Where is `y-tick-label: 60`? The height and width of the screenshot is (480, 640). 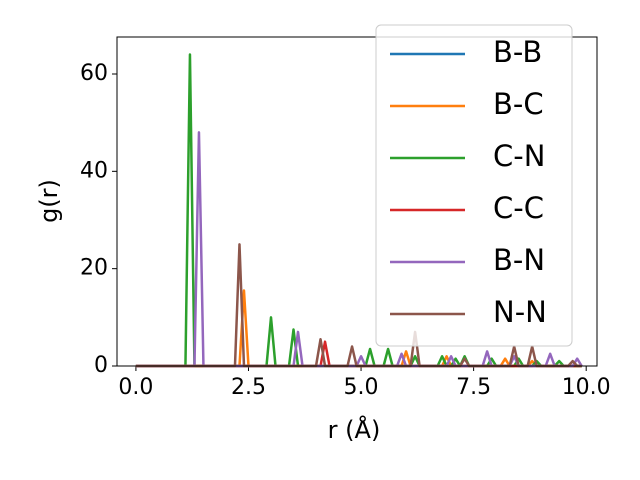 y-tick-label: 60 is located at coordinates (94, 73).